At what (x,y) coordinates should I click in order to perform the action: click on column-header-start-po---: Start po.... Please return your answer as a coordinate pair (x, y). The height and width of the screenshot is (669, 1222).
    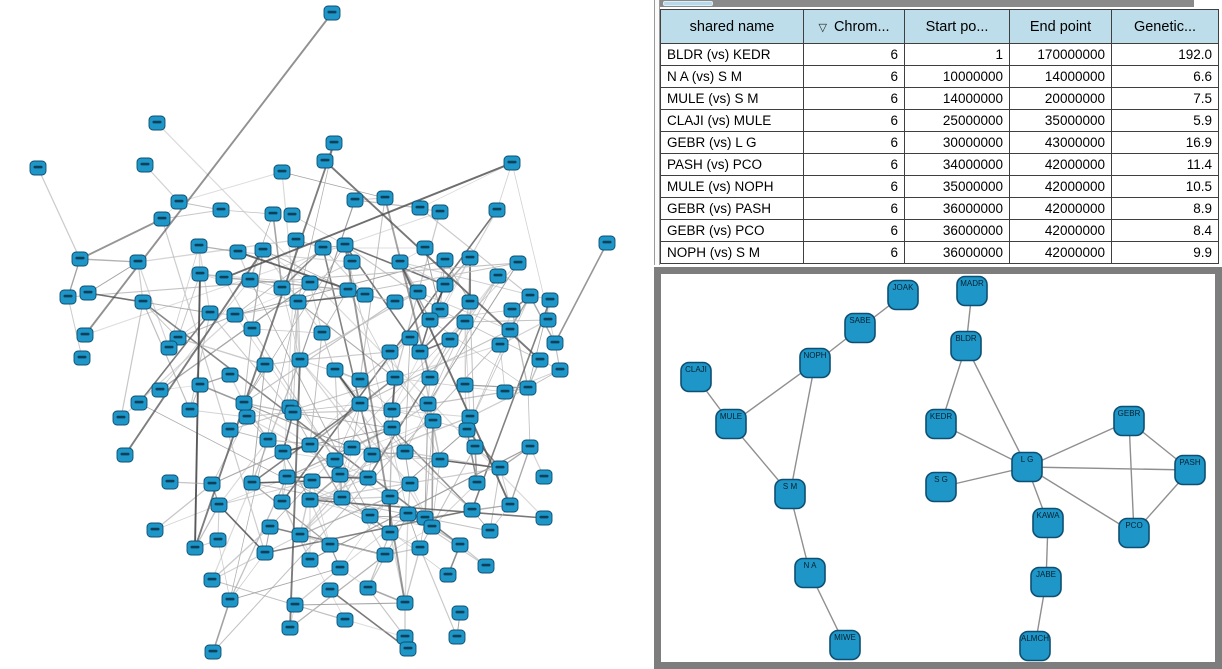
    Looking at the image, I should click on (957, 26).